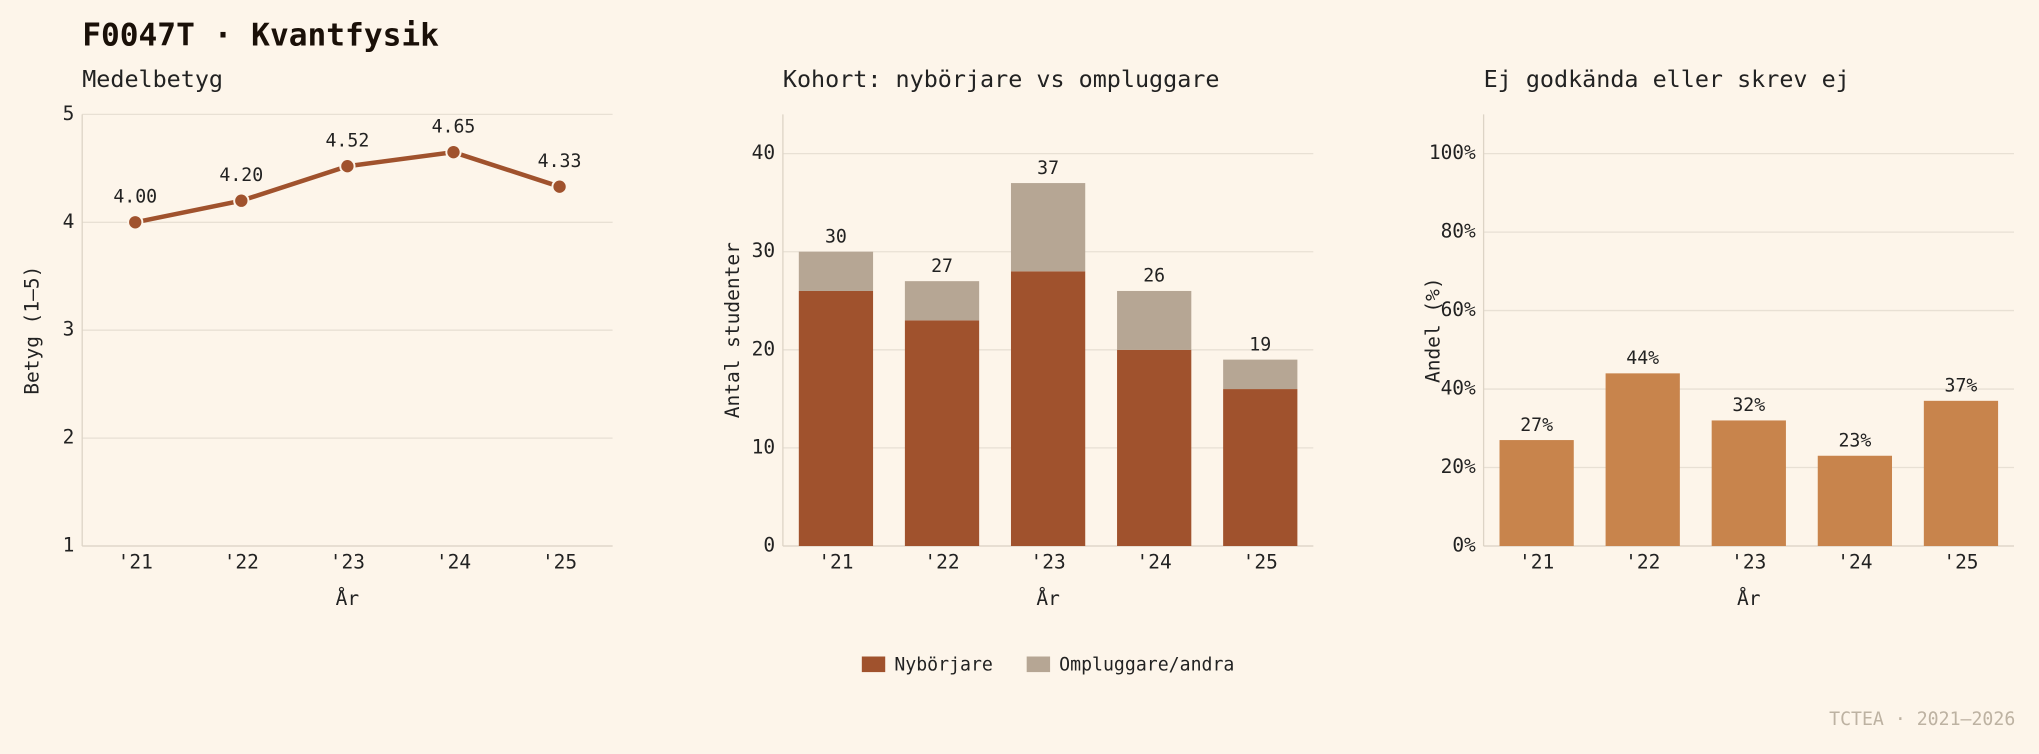  Describe the element at coordinates (1458, 466) in the screenshot. I see `y-tick-label: 20%` at that location.